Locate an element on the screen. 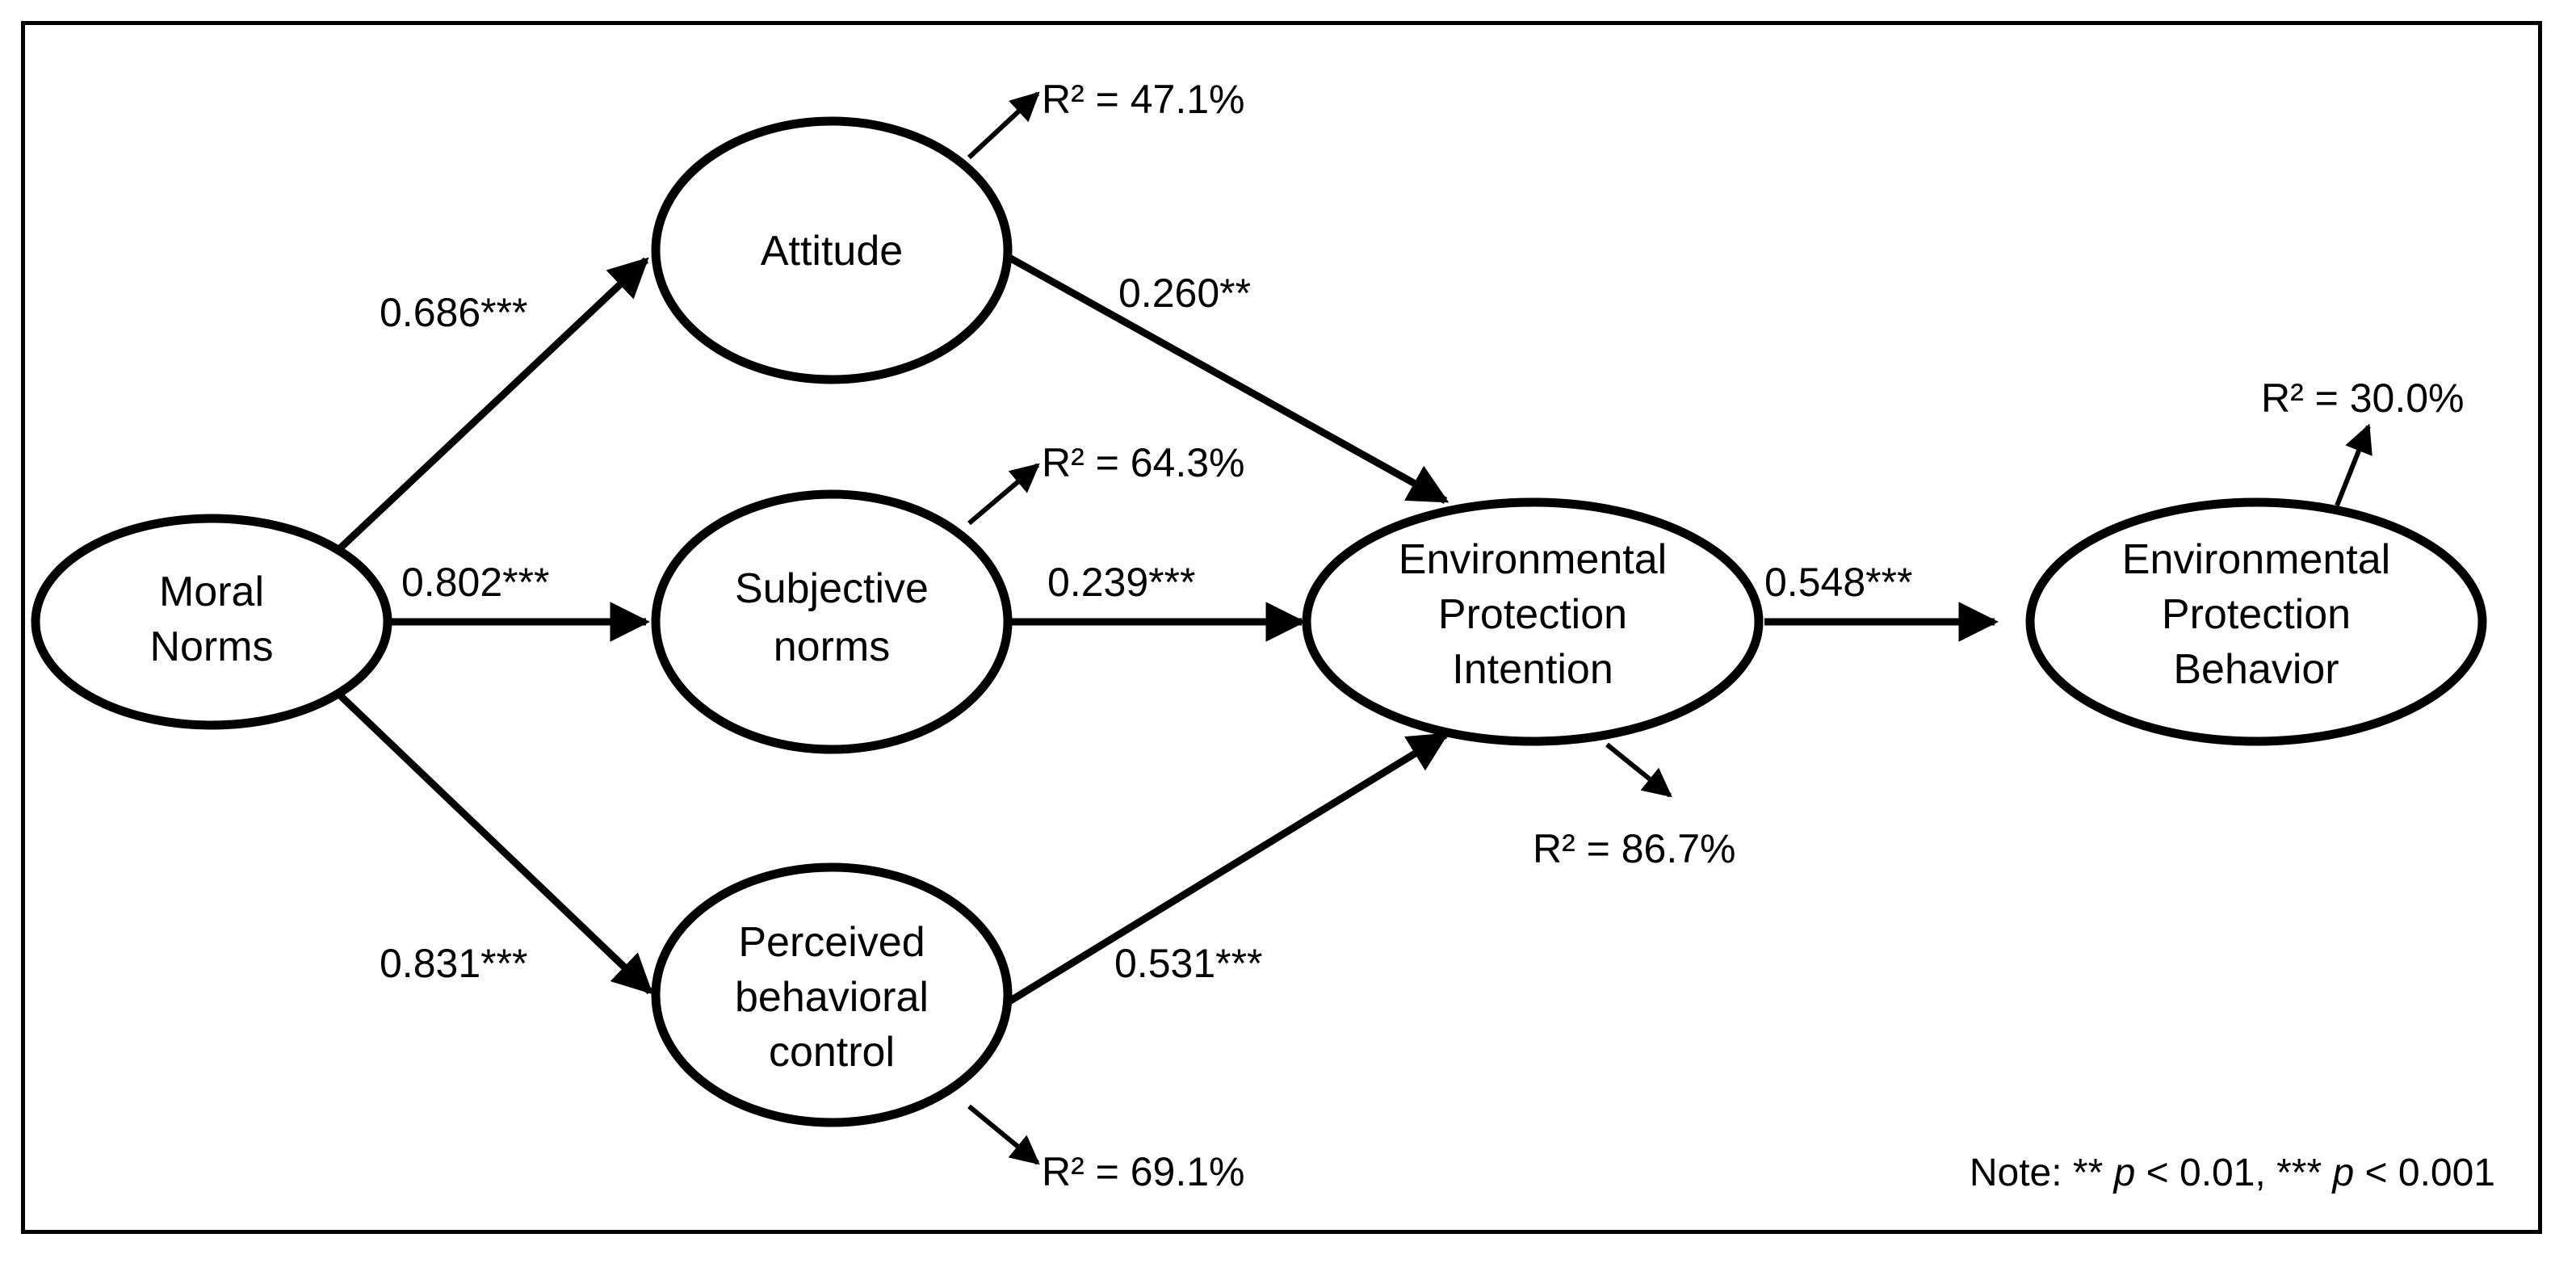  significance-note: Note: ** p < 0.01, *** p < 0.001 is located at coordinates (2232, 1173).